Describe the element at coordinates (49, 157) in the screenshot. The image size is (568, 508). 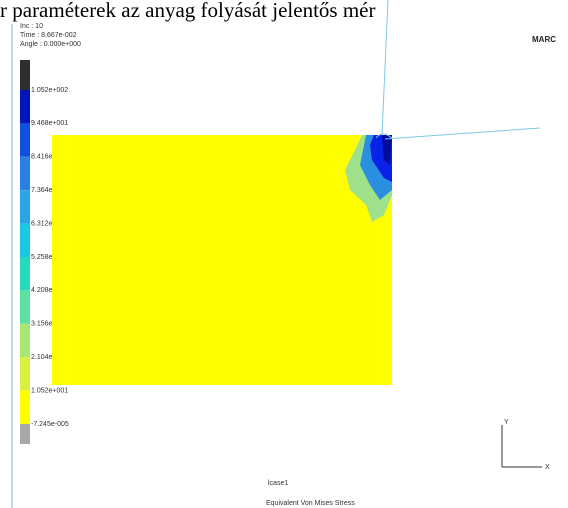
I see `legend-label: 8.416e+001` at that location.